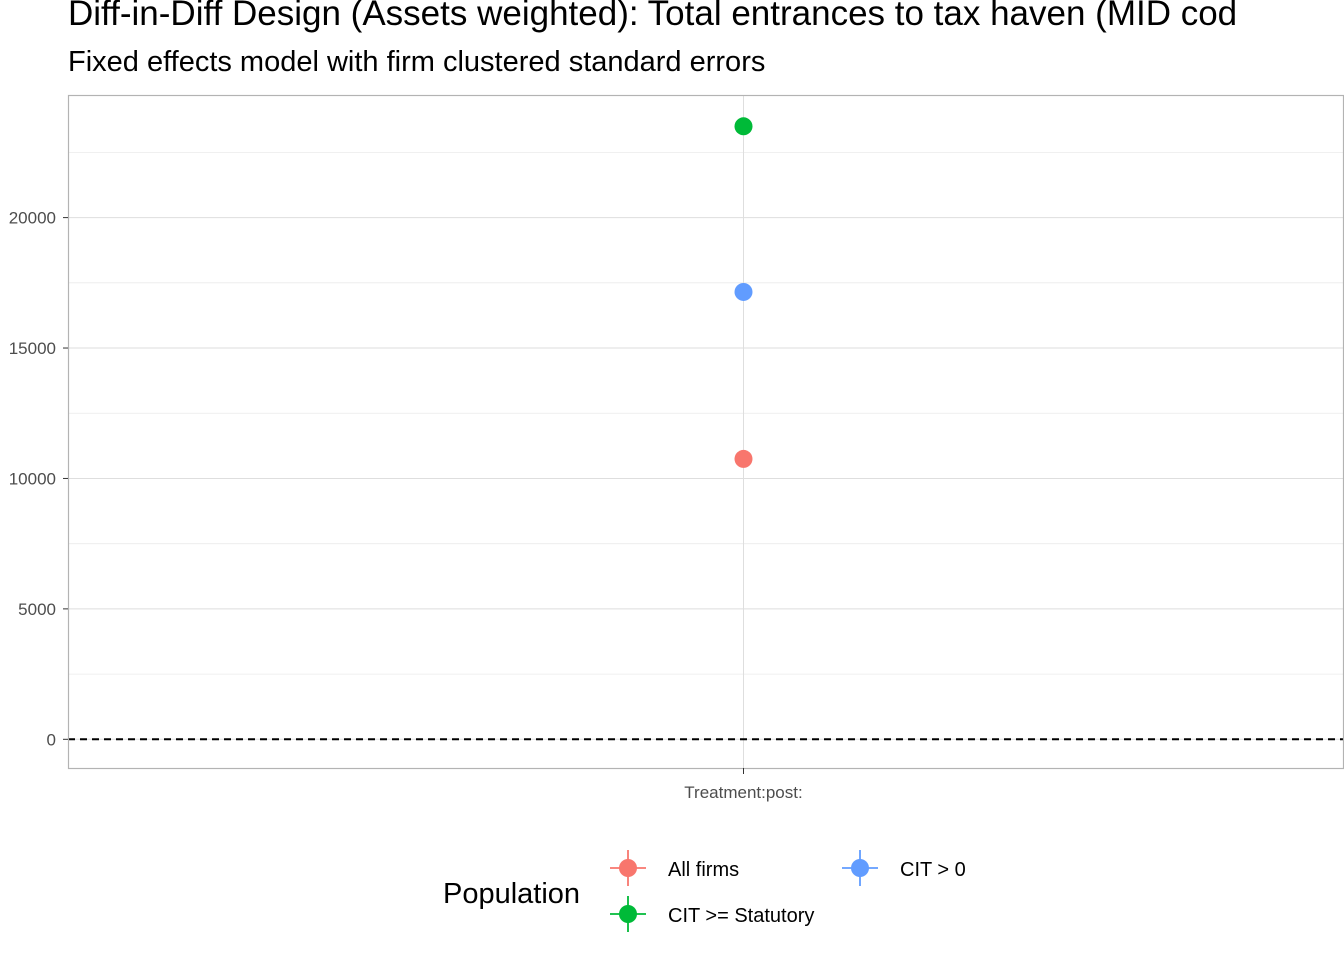  What do you see at coordinates (743, 458) in the screenshot?
I see `data-point-all-firms` at bounding box center [743, 458].